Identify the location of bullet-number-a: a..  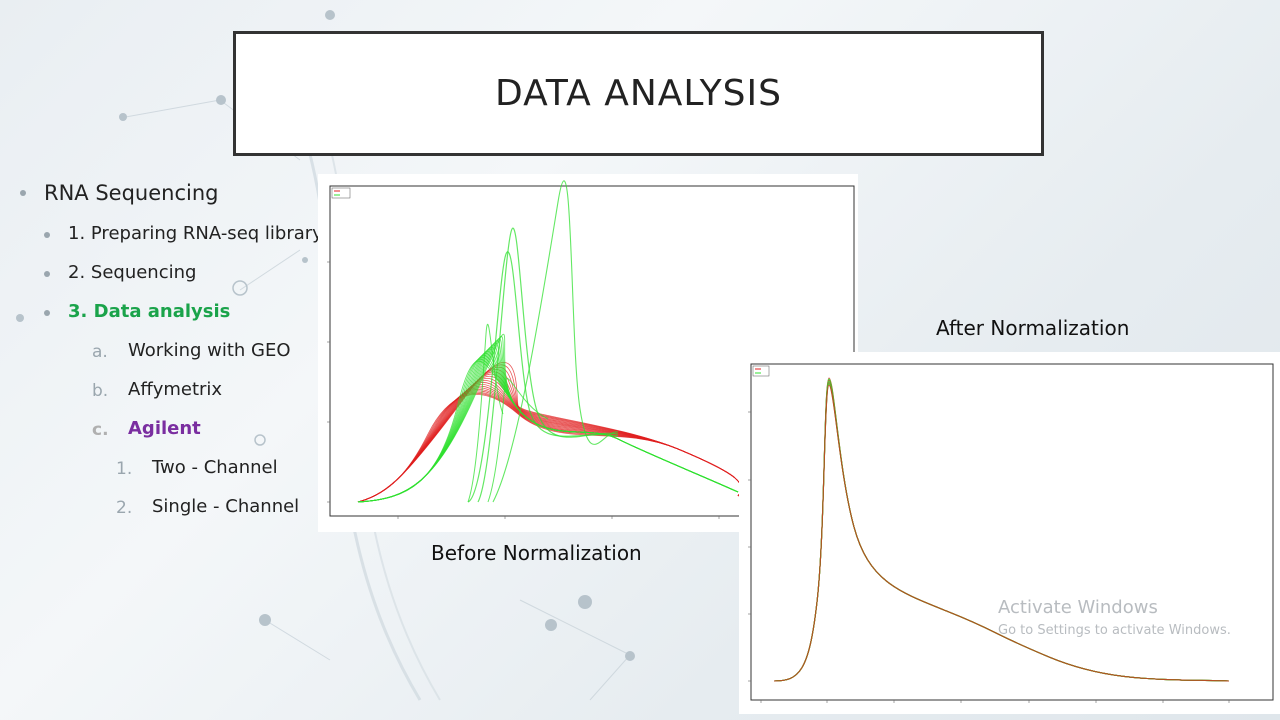
(100, 352).